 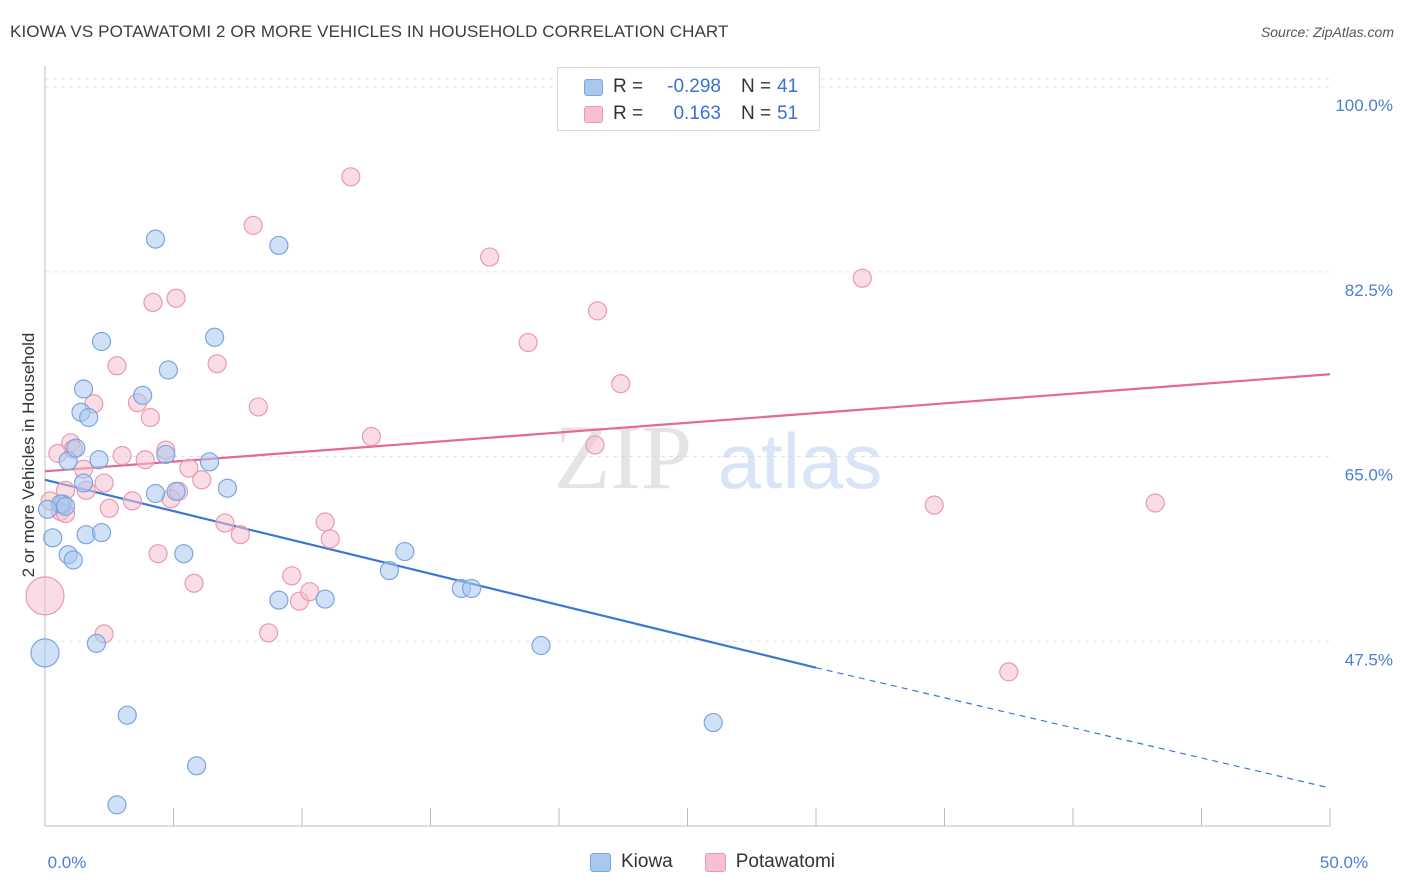 What do you see at coordinates (694, 86) in the screenshot?
I see `legend-r-value-kiowa: -0.298` at bounding box center [694, 86].